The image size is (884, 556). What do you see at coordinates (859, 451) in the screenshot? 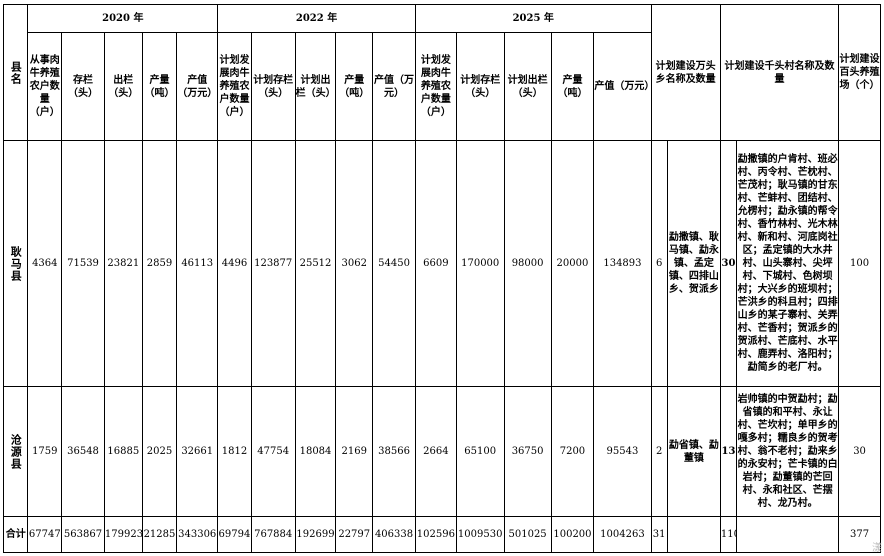
I see `farm-count: 30` at bounding box center [859, 451].